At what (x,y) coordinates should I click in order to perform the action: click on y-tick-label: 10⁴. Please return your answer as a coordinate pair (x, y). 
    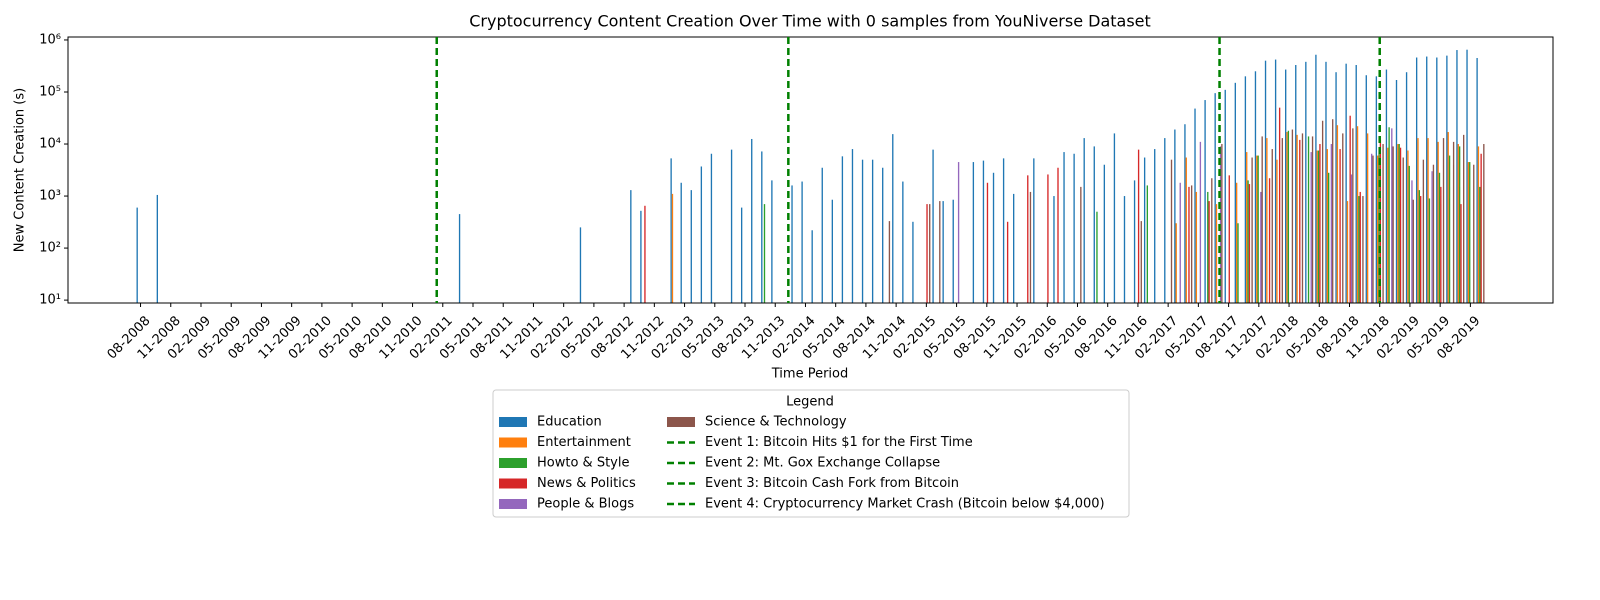
    Looking at the image, I should click on (50, 144).